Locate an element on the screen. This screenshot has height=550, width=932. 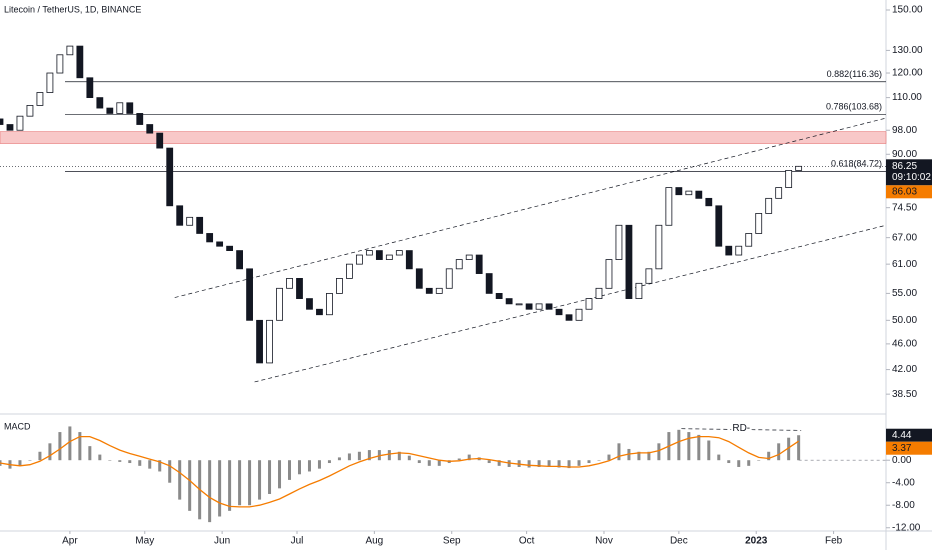
macd-y-tick-label: -8.00 is located at coordinates (903, 505).